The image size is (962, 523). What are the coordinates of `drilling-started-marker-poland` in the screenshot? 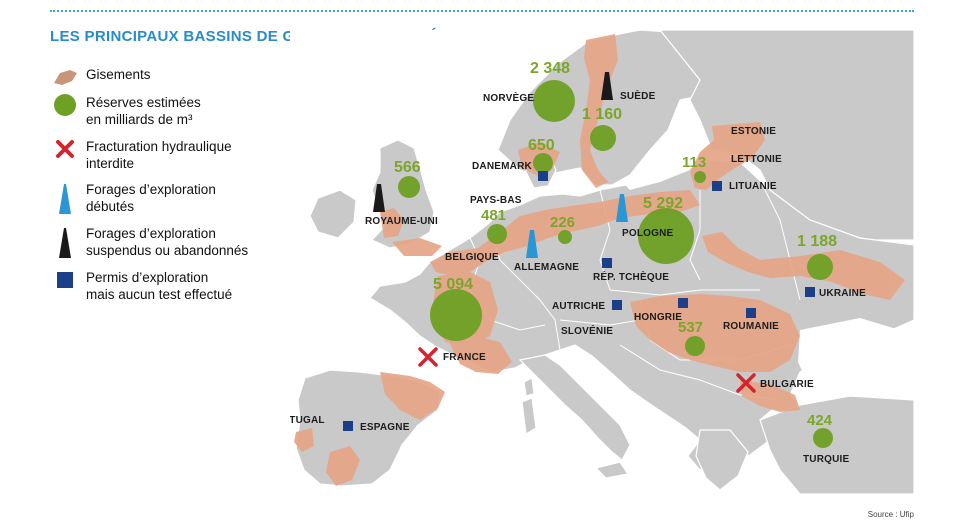 It's located at (622, 208).